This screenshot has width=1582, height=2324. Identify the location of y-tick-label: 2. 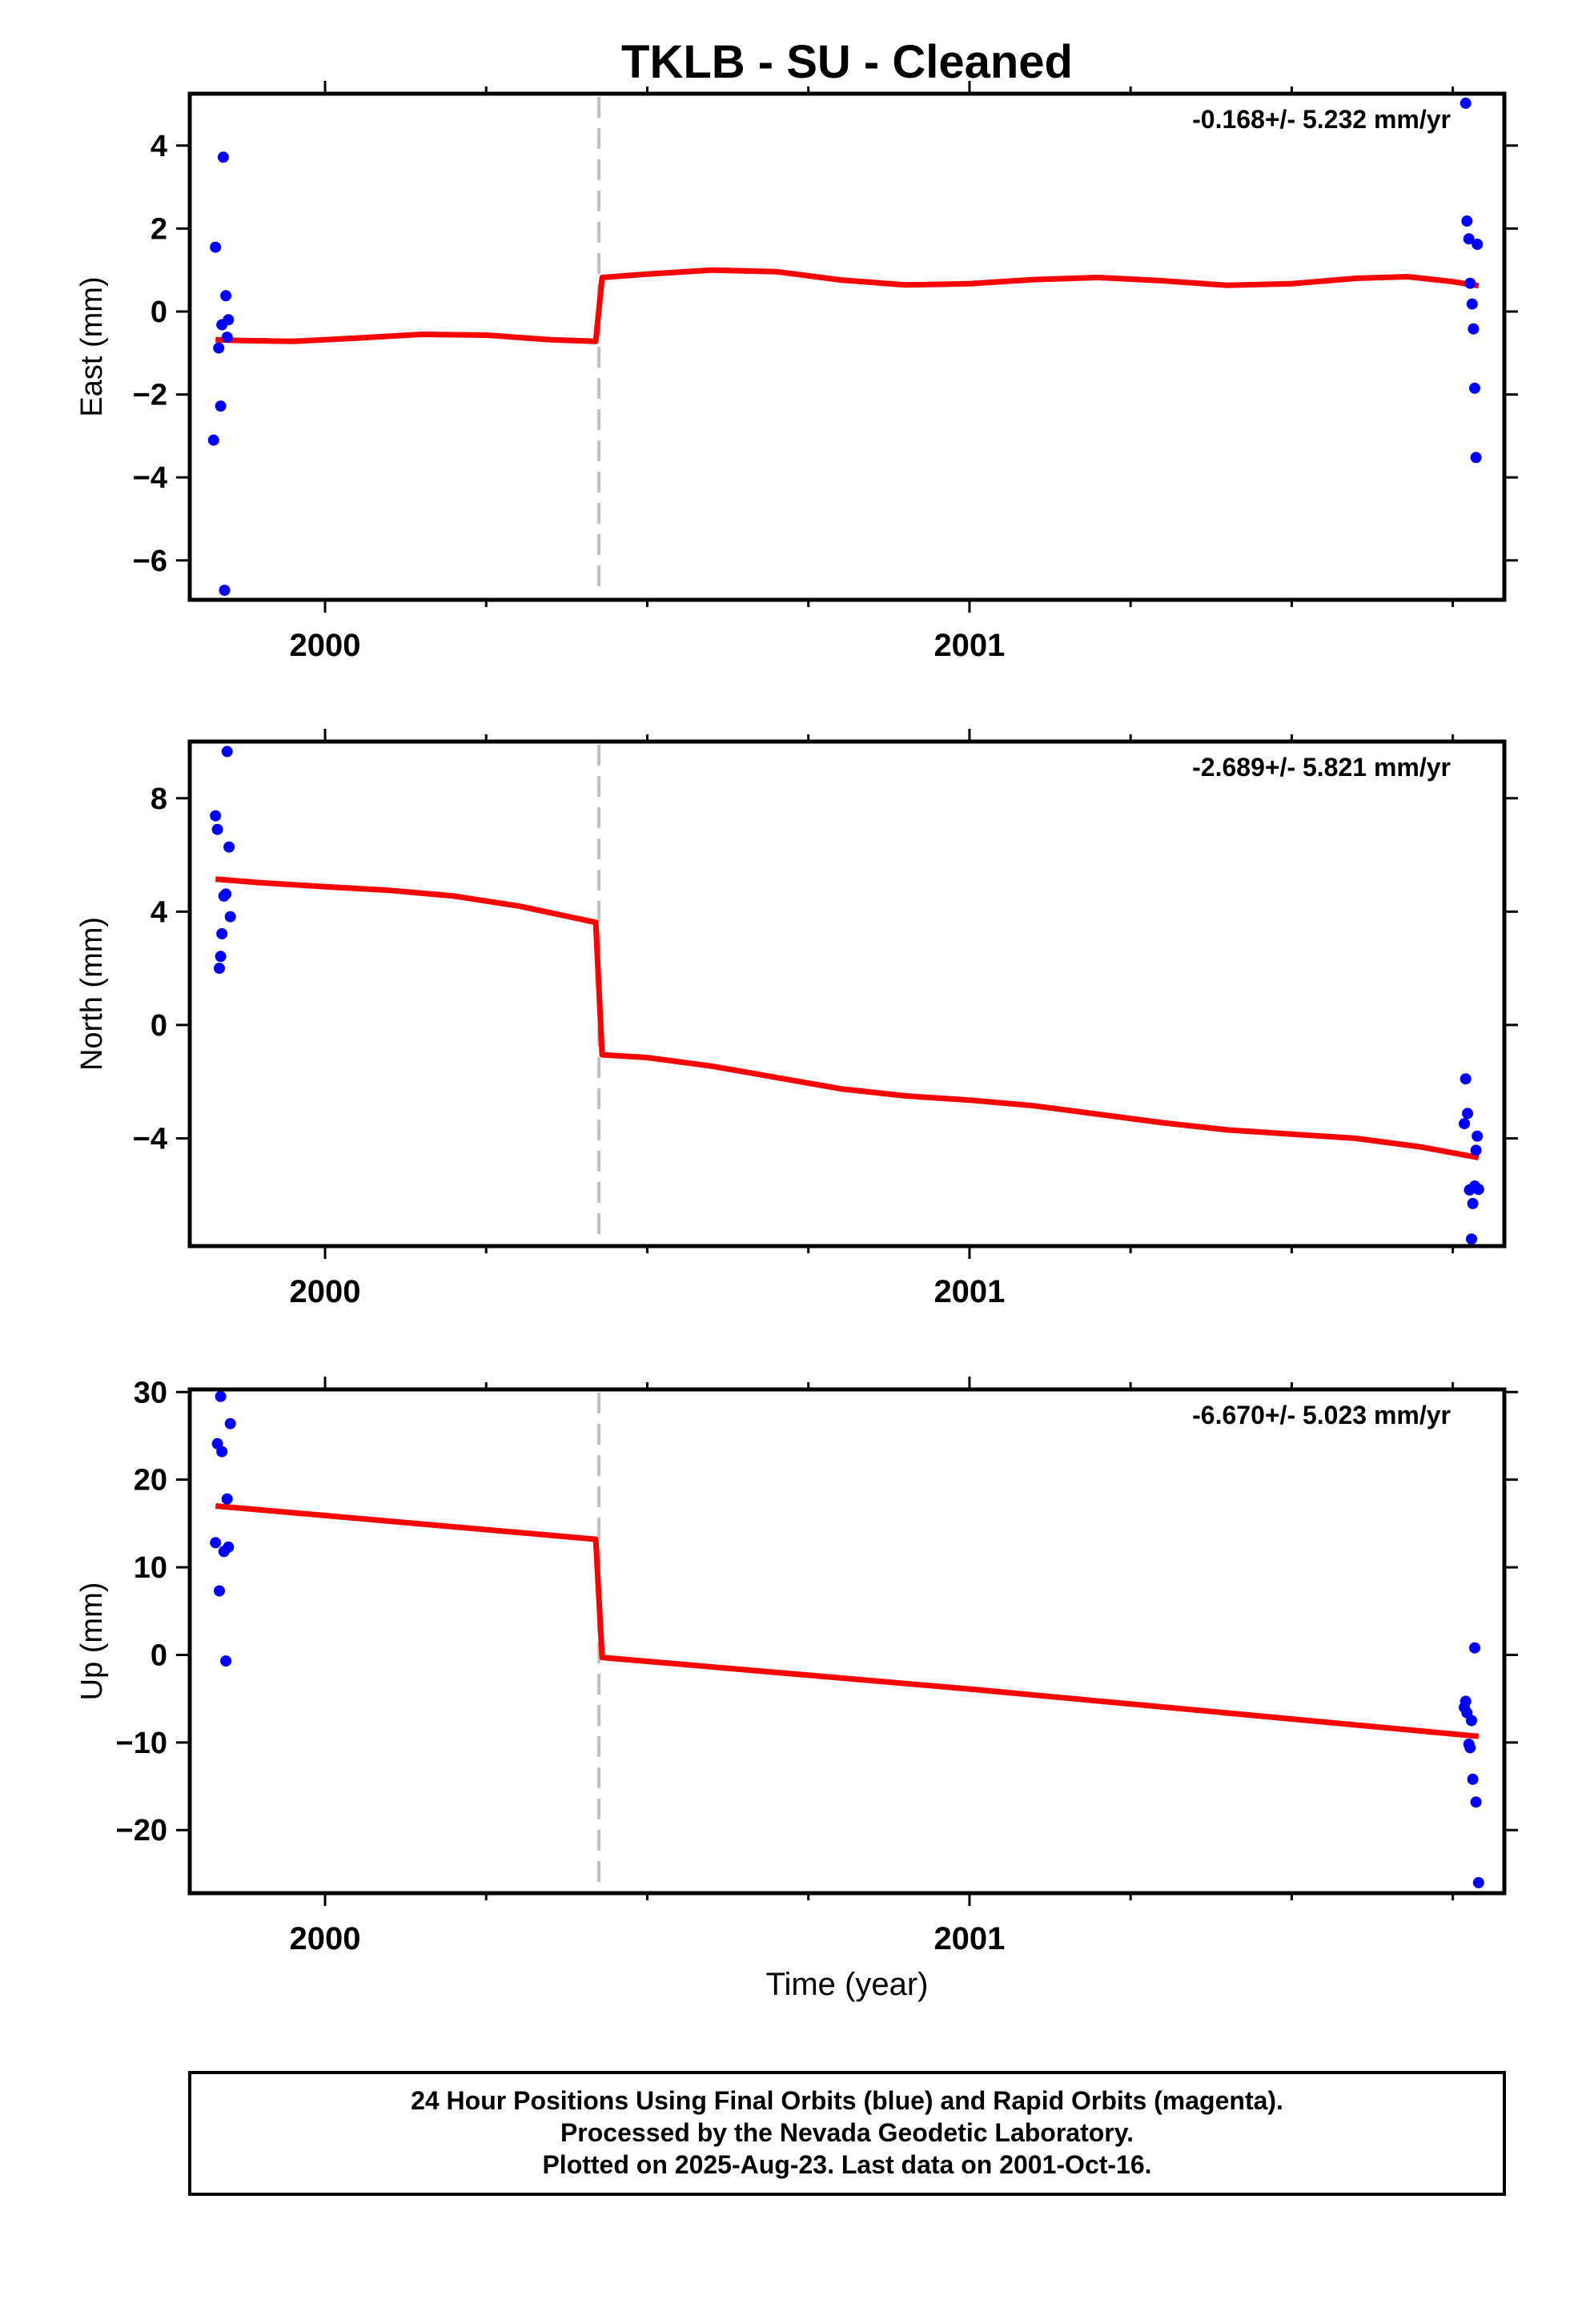
(159, 229).